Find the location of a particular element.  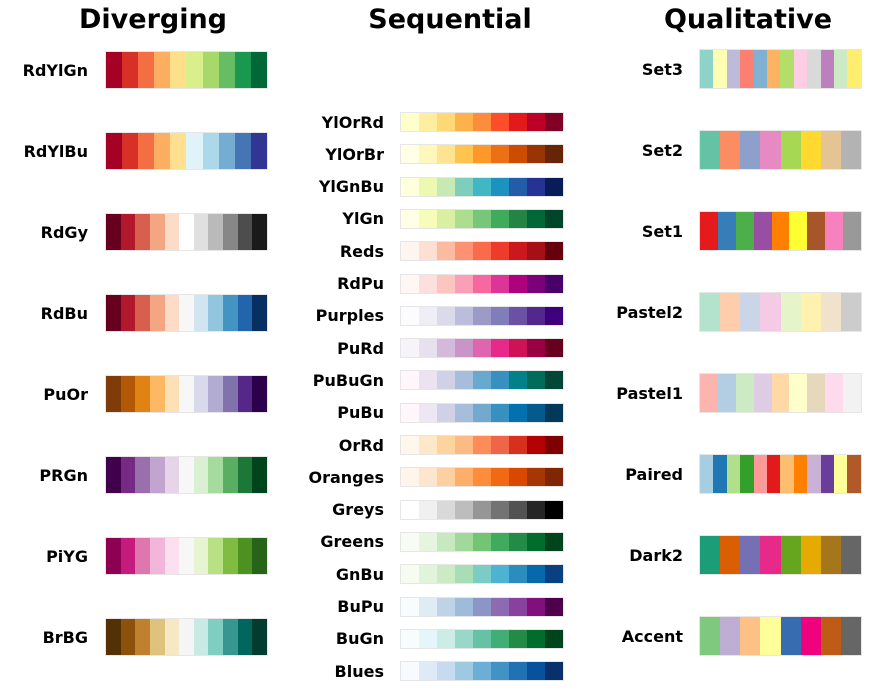

diverging-palette-row: RdYlGn is located at coordinates (134, 70).